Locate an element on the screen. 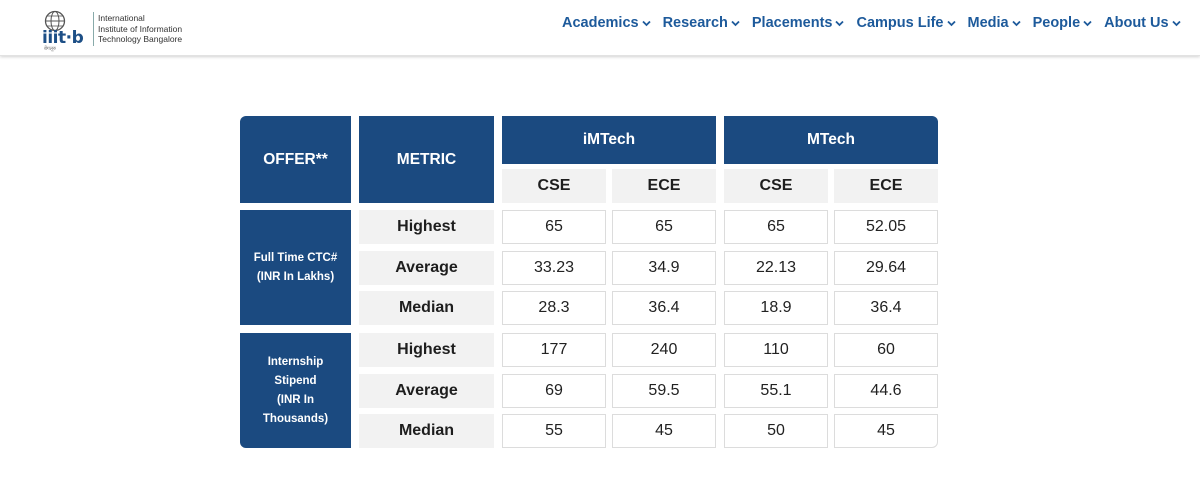  value-cell: 55.1 is located at coordinates (776, 391).